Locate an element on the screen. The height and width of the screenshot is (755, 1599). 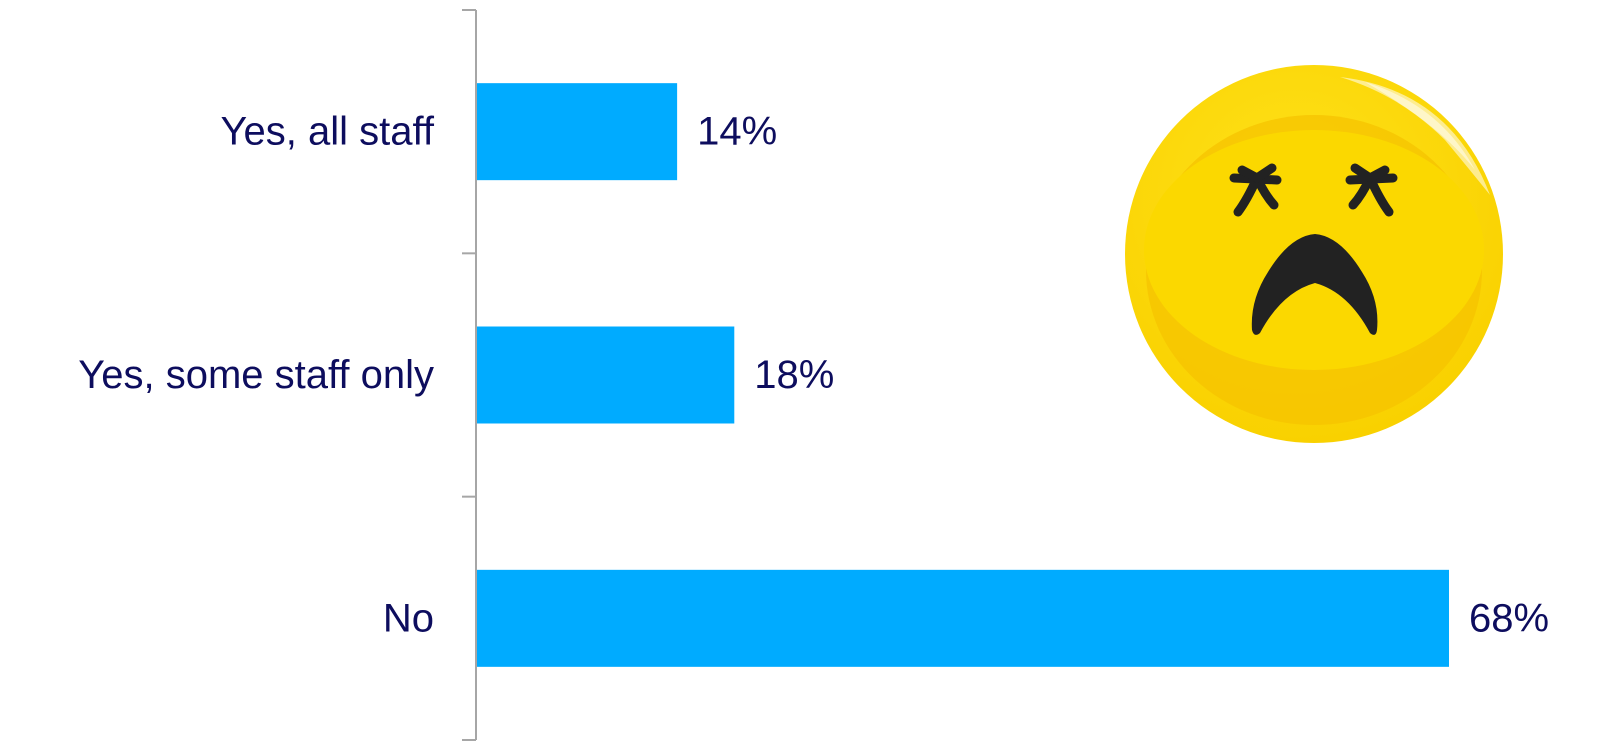
category-label: No is located at coordinates (408, 618).